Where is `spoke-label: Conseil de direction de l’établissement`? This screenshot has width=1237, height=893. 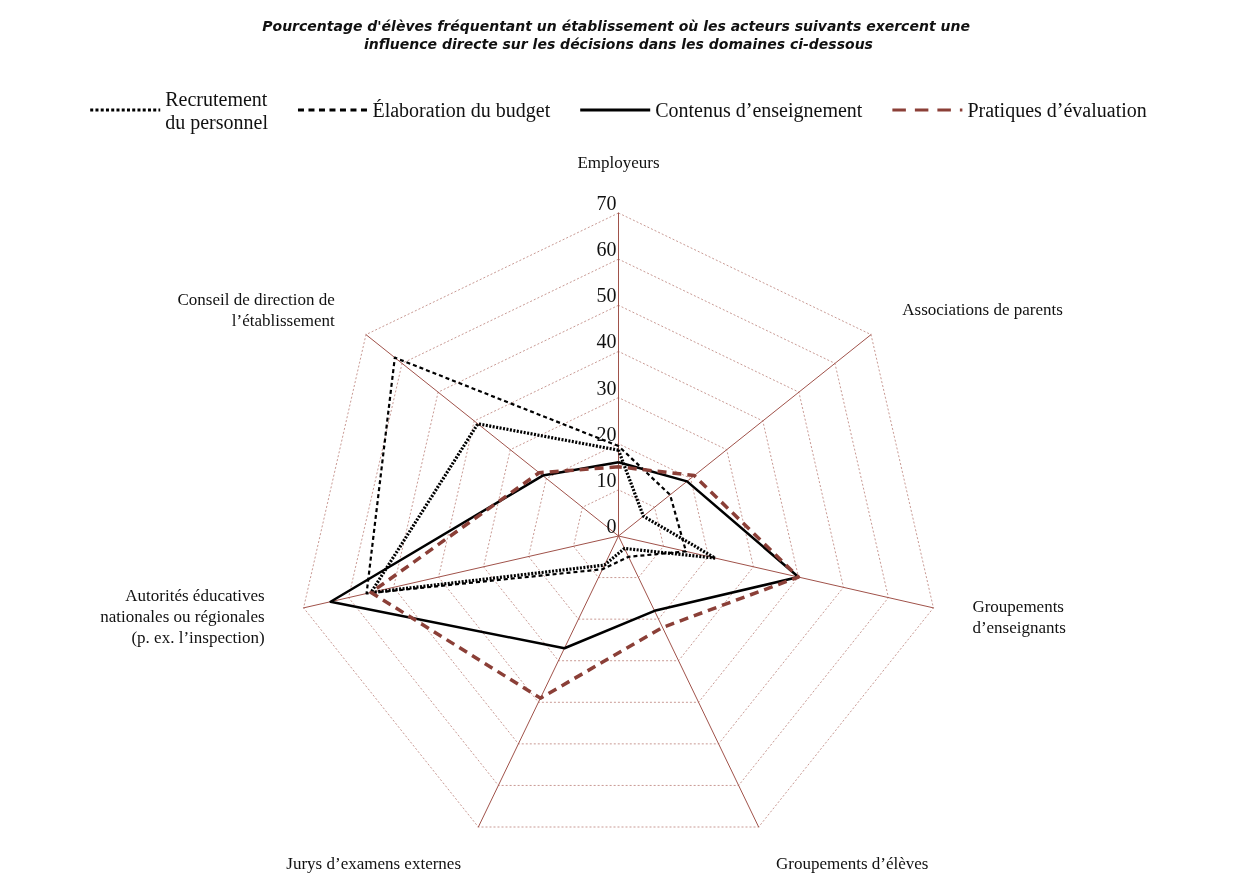 spoke-label: Conseil de direction de l’établissement is located at coordinates (256, 309).